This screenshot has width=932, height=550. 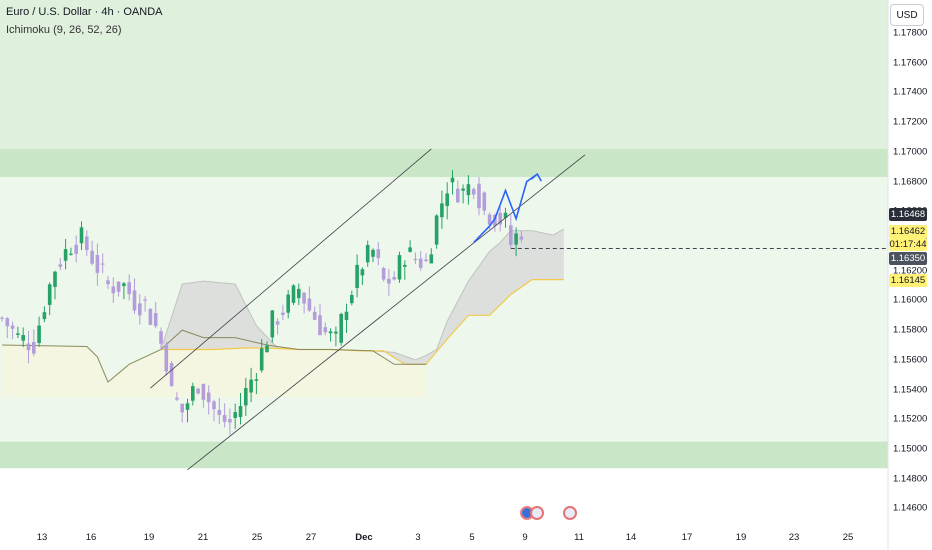 What do you see at coordinates (444, 494) in the screenshot?
I see `lower-background` at bounding box center [444, 494].